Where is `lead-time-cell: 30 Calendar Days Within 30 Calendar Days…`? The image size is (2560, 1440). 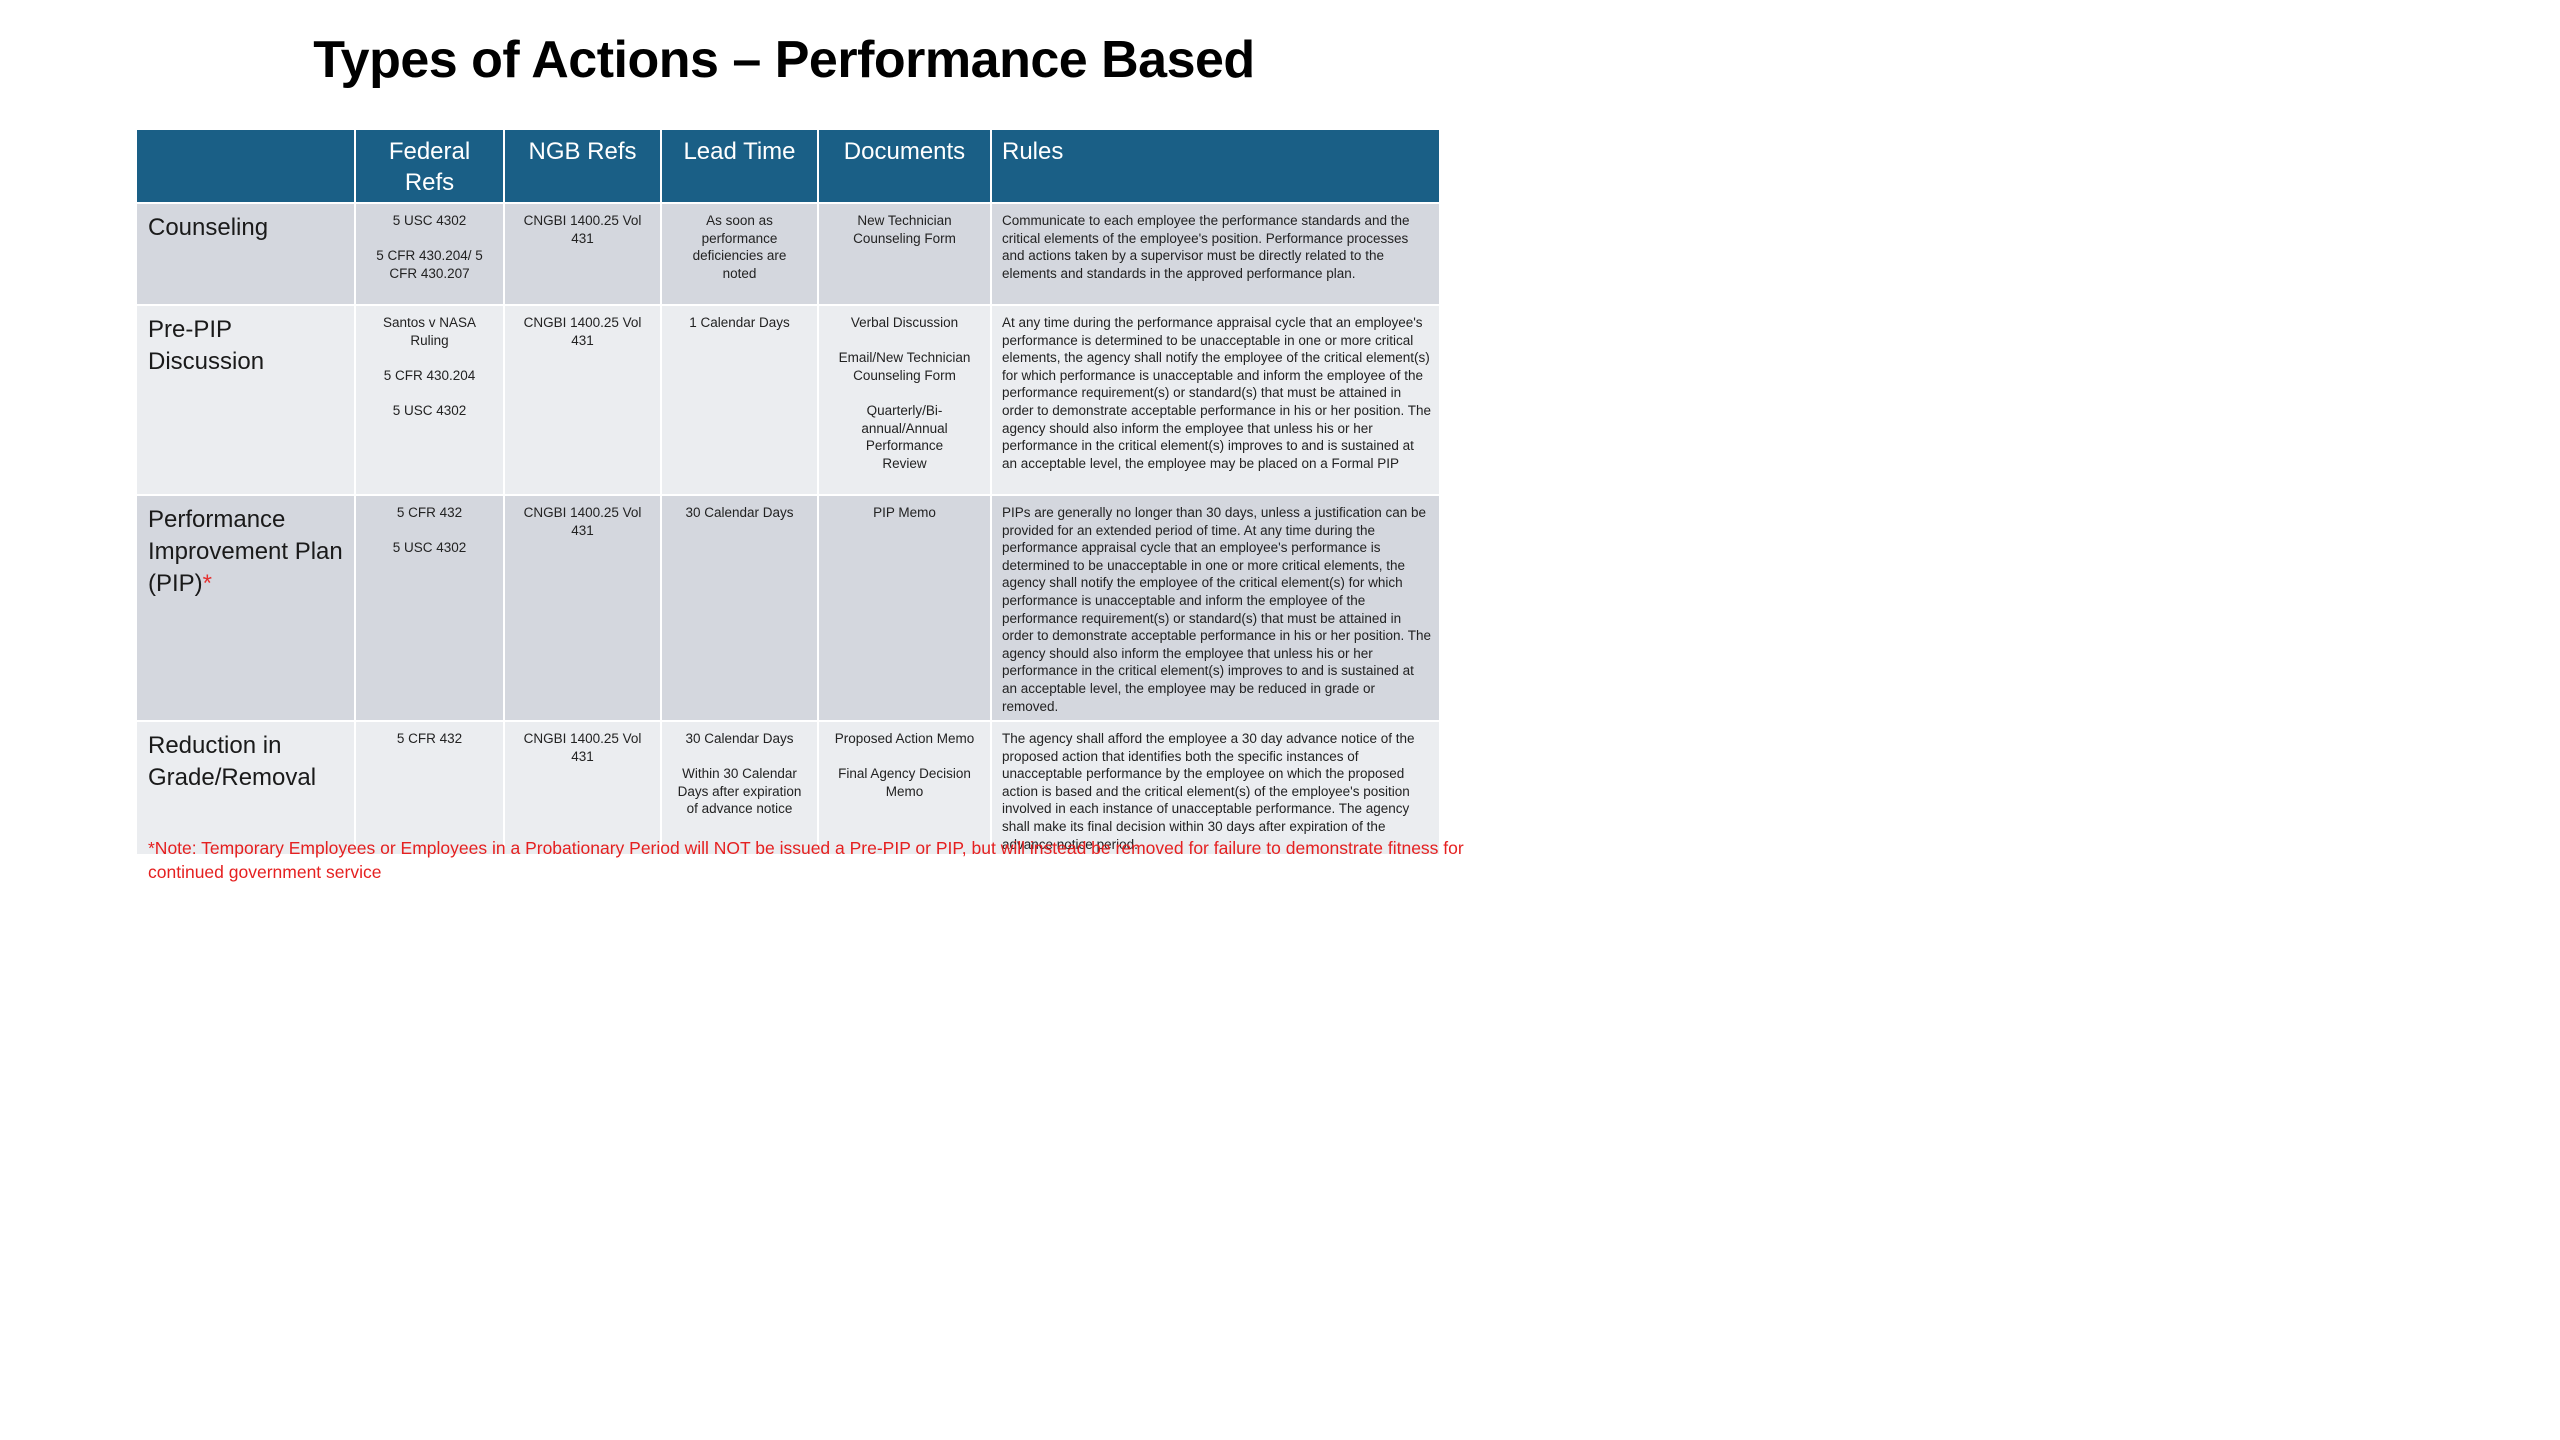
lead-time-cell: 30 Calendar Days Within 30 Calendar Days… is located at coordinates (739, 788).